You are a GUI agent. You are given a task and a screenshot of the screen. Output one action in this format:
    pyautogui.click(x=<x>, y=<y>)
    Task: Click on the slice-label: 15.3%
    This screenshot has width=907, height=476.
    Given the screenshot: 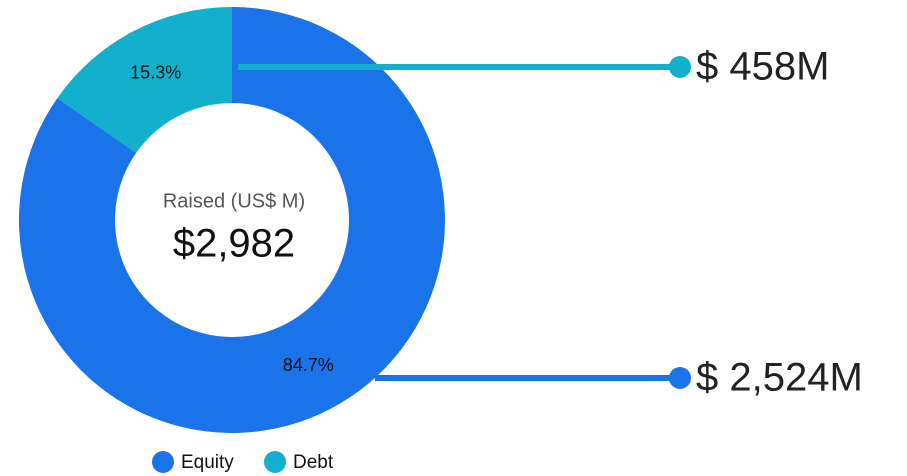 What is the action you would take?
    pyautogui.click(x=155, y=72)
    